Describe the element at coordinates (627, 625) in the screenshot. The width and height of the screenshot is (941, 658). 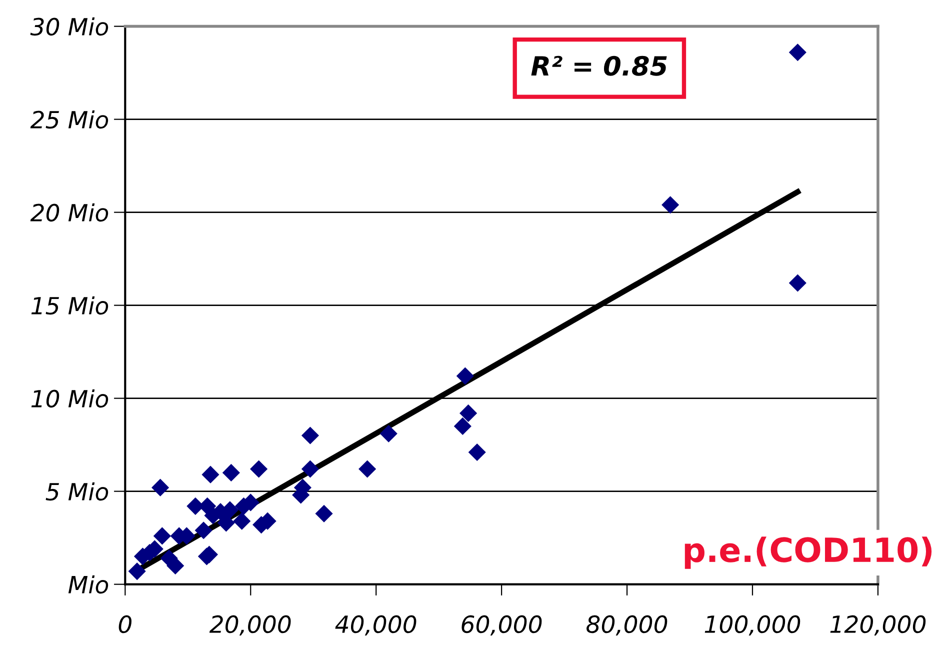
I see `x-tick-label: 80,000` at that location.